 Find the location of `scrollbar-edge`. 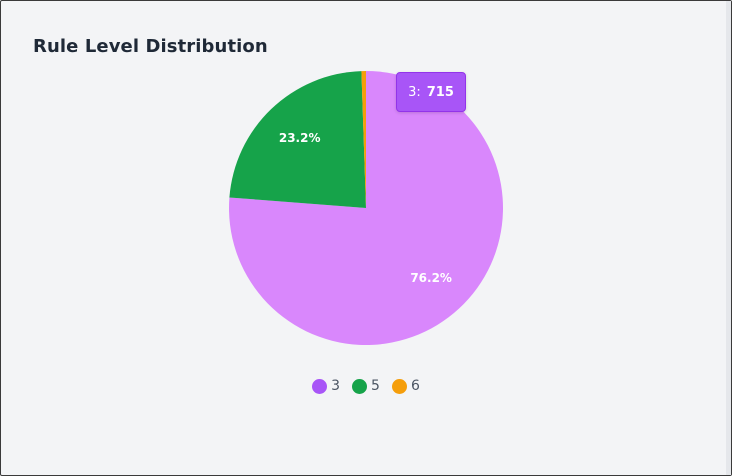

scrollbar-edge is located at coordinates (728, 238).